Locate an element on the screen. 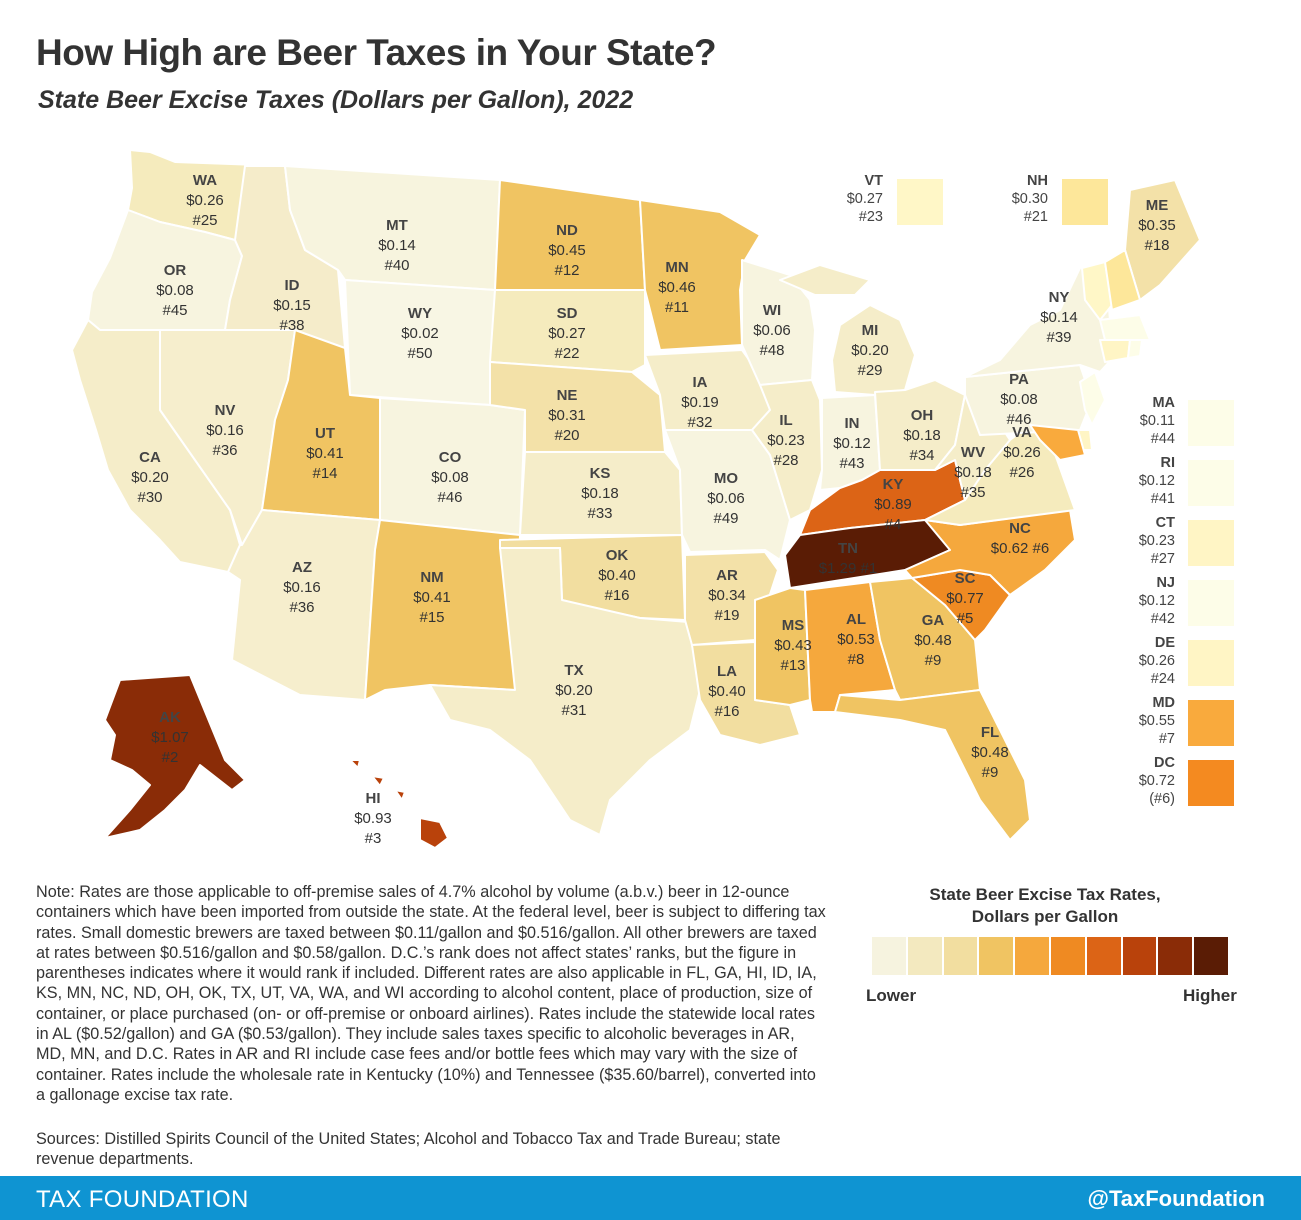 The width and height of the screenshot is (1301, 1220). small-state-text: $0.23 is located at coordinates (1157, 541).